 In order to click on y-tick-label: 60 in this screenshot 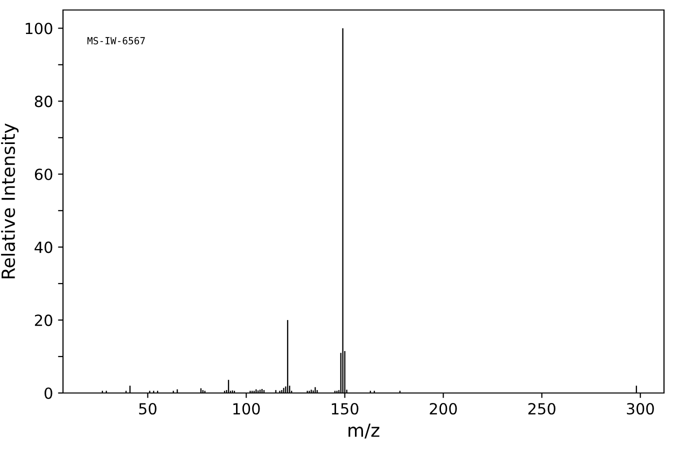, I will do `click(43, 174)`.